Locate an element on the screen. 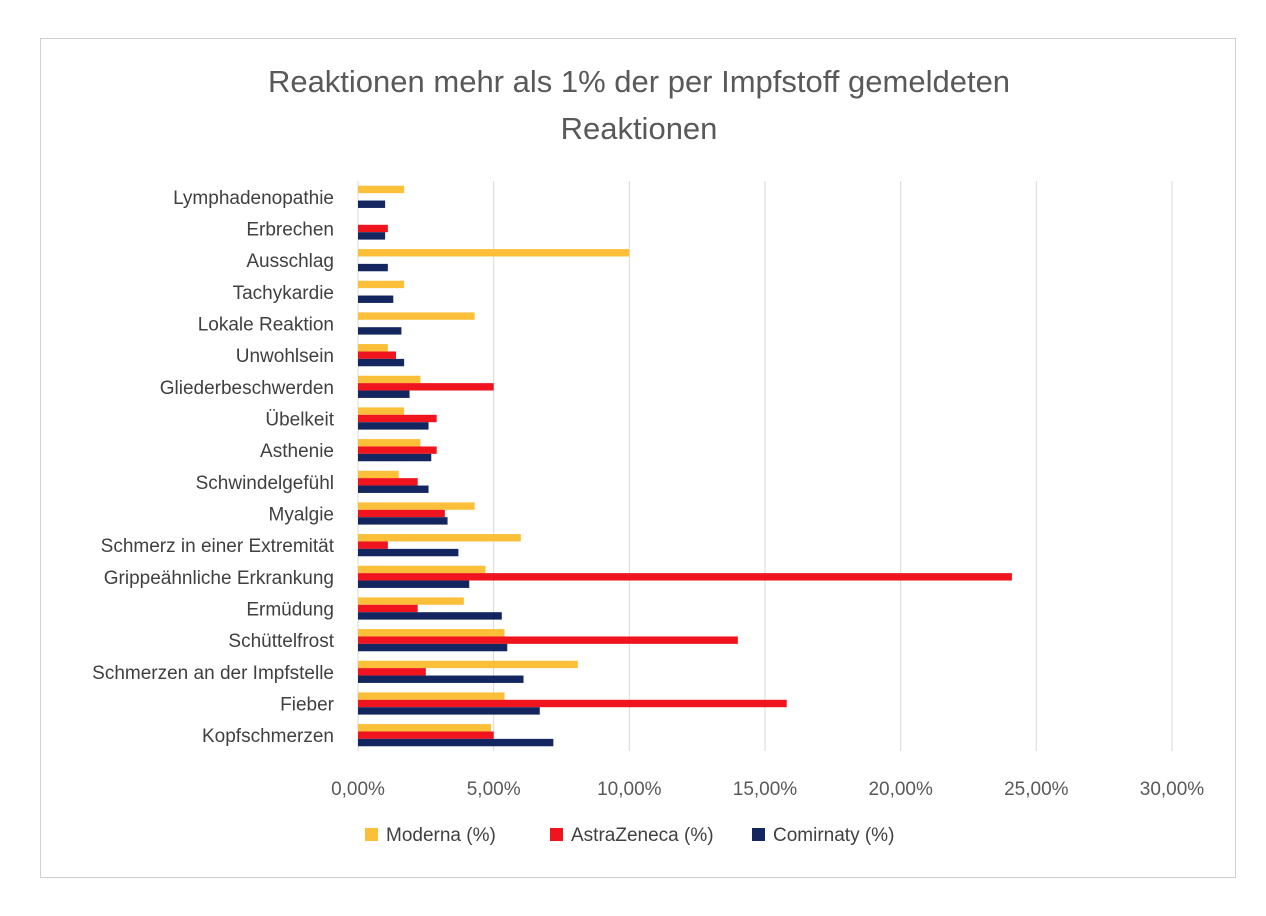 The image size is (1266, 916). category-label: Grippeähnliche Erkrankung is located at coordinates (219, 578).